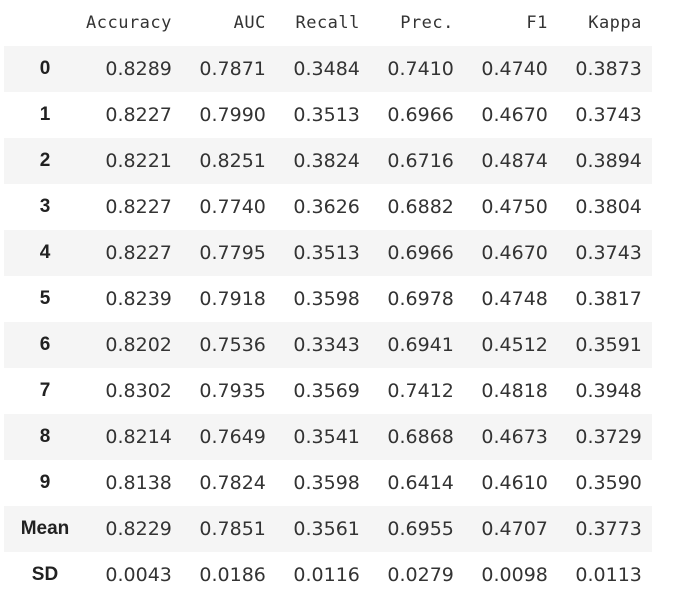 Image resolution: width=679 pixels, height=607 pixels. Describe the element at coordinates (420, 207) in the screenshot. I see `table-cell: 0.6882` at that location.